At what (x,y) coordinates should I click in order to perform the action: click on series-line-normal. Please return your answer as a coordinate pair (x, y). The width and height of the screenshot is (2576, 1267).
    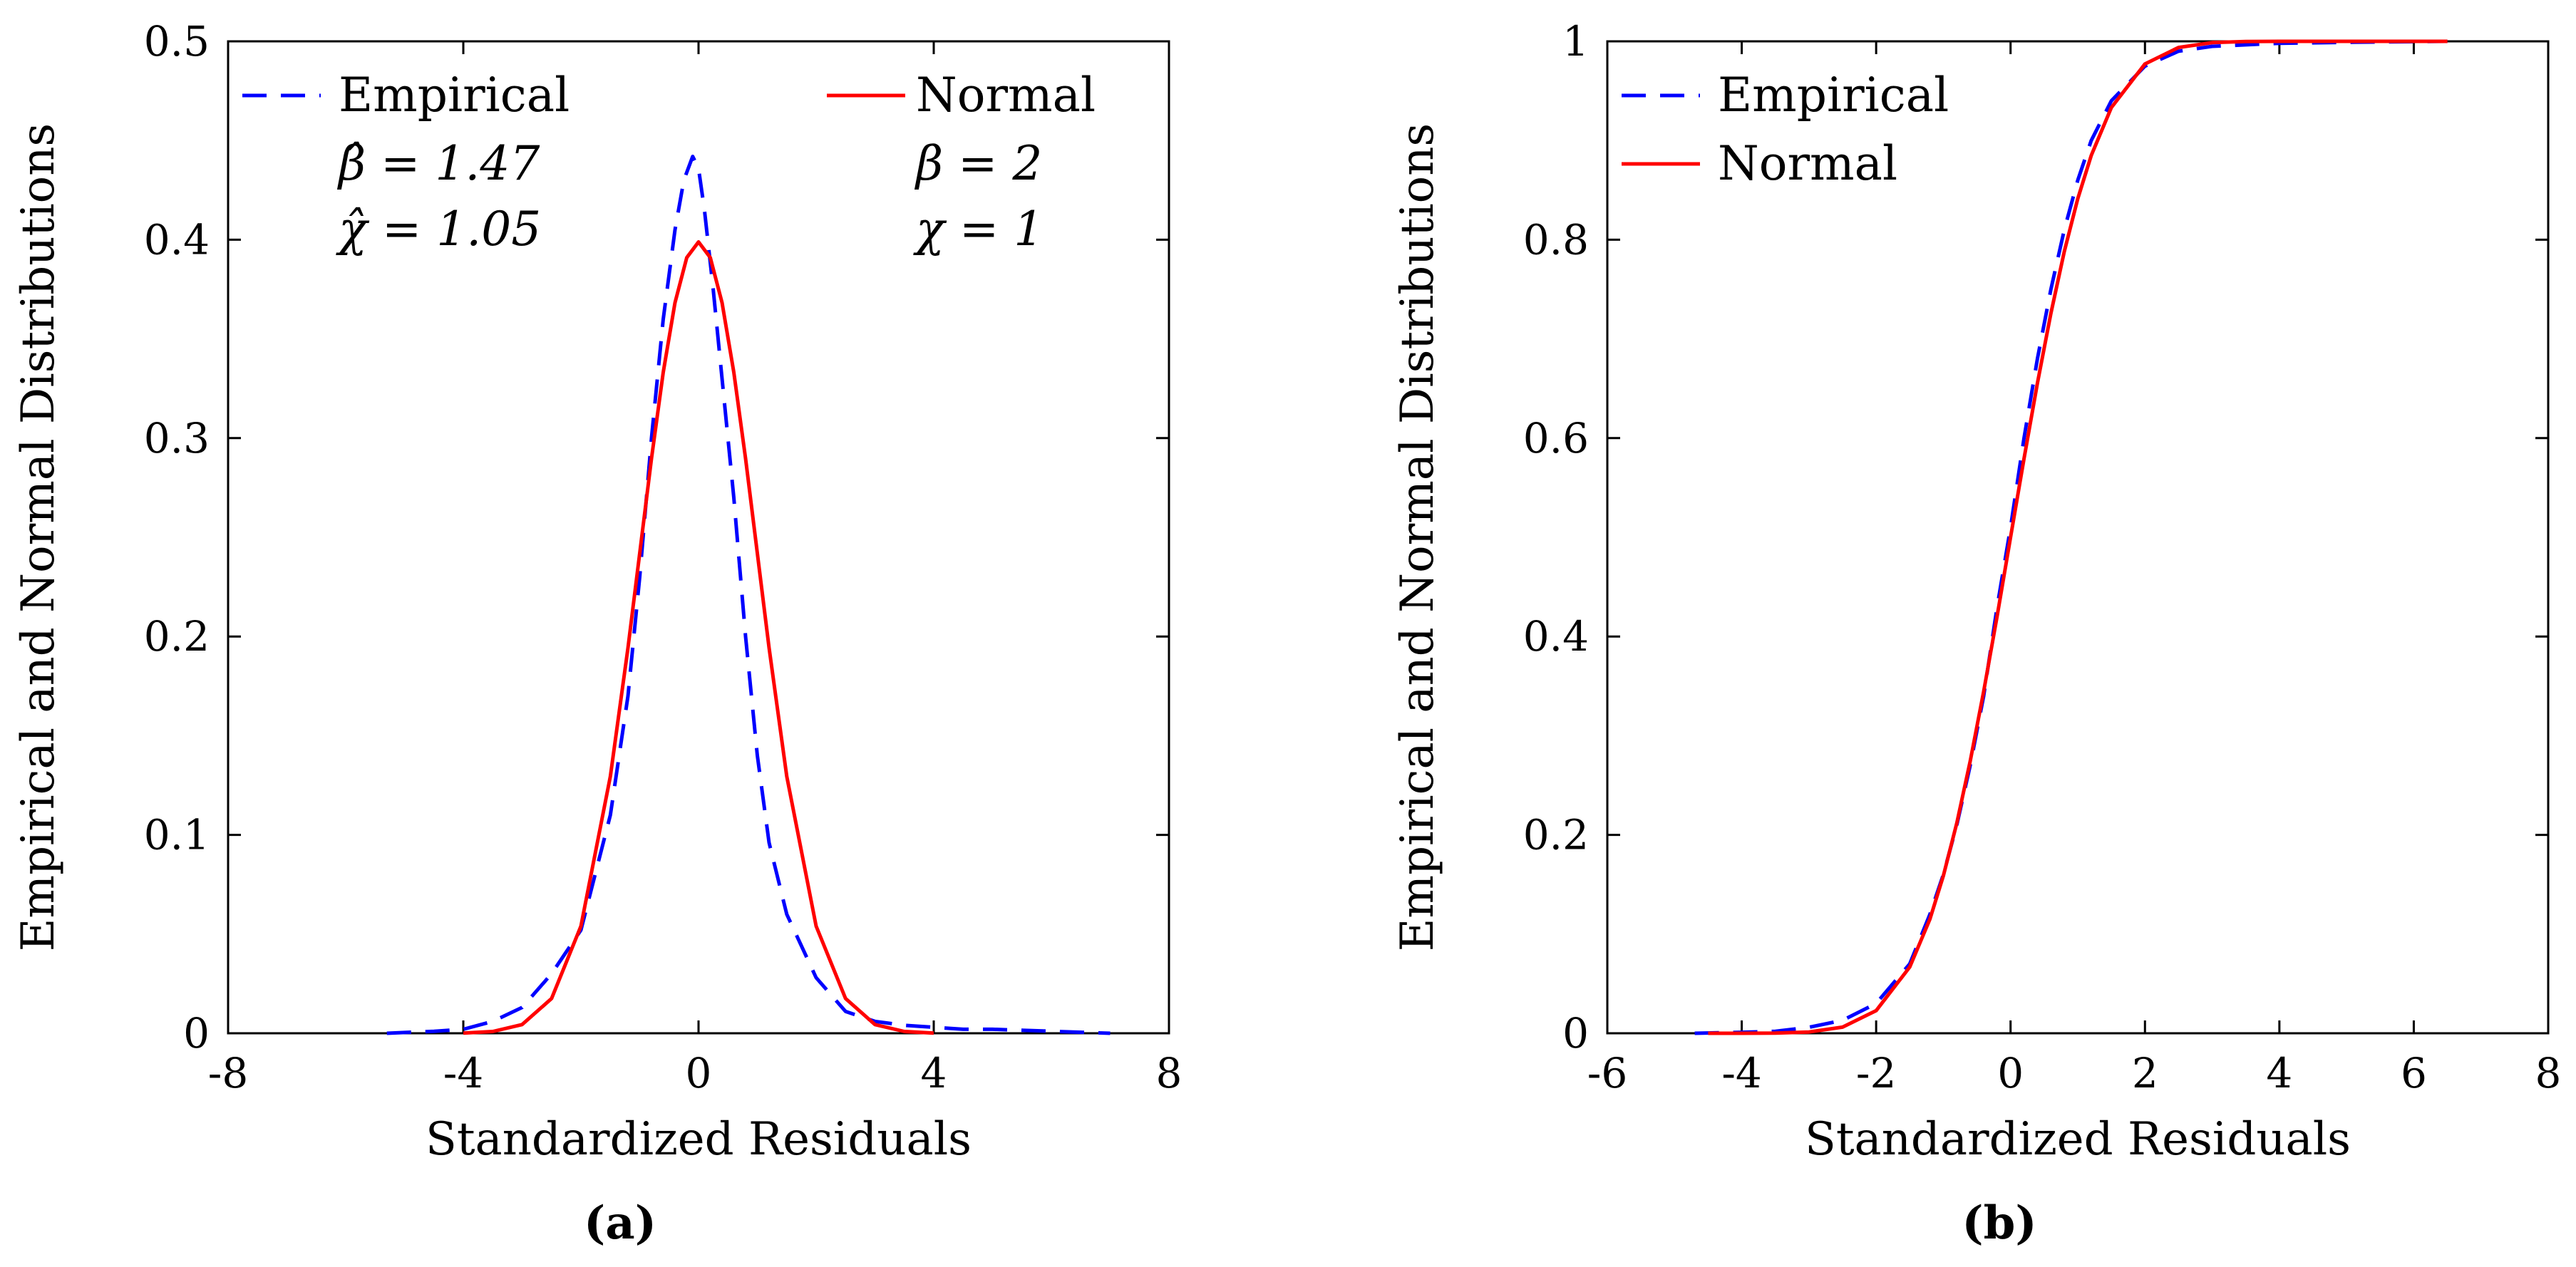
    Looking at the image, I should click on (698, 637).